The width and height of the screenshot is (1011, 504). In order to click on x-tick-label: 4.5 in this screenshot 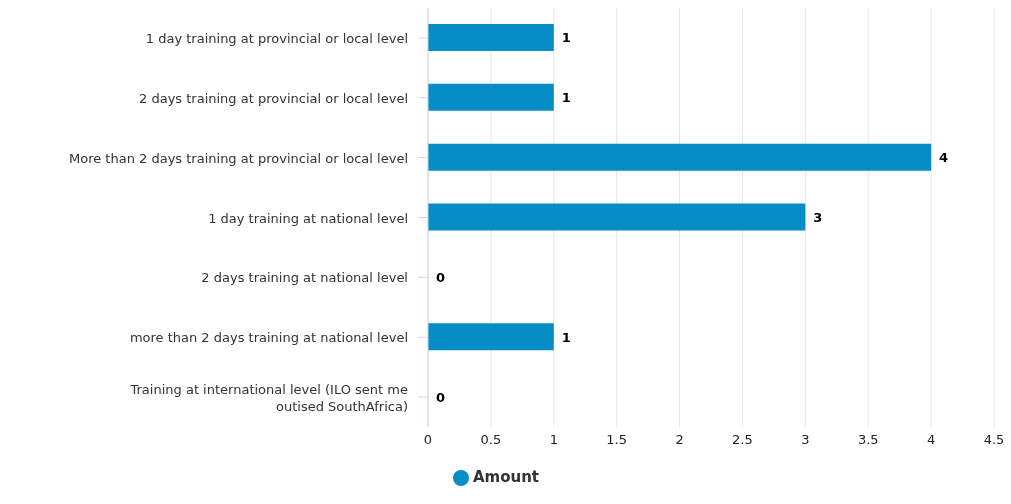, I will do `click(994, 440)`.